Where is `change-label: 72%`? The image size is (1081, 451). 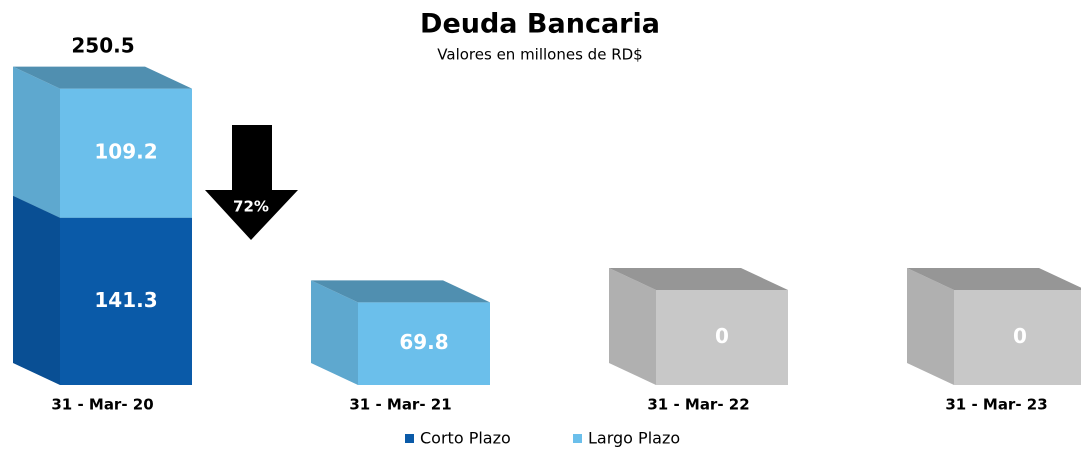
change-label: 72% is located at coordinates (251, 207).